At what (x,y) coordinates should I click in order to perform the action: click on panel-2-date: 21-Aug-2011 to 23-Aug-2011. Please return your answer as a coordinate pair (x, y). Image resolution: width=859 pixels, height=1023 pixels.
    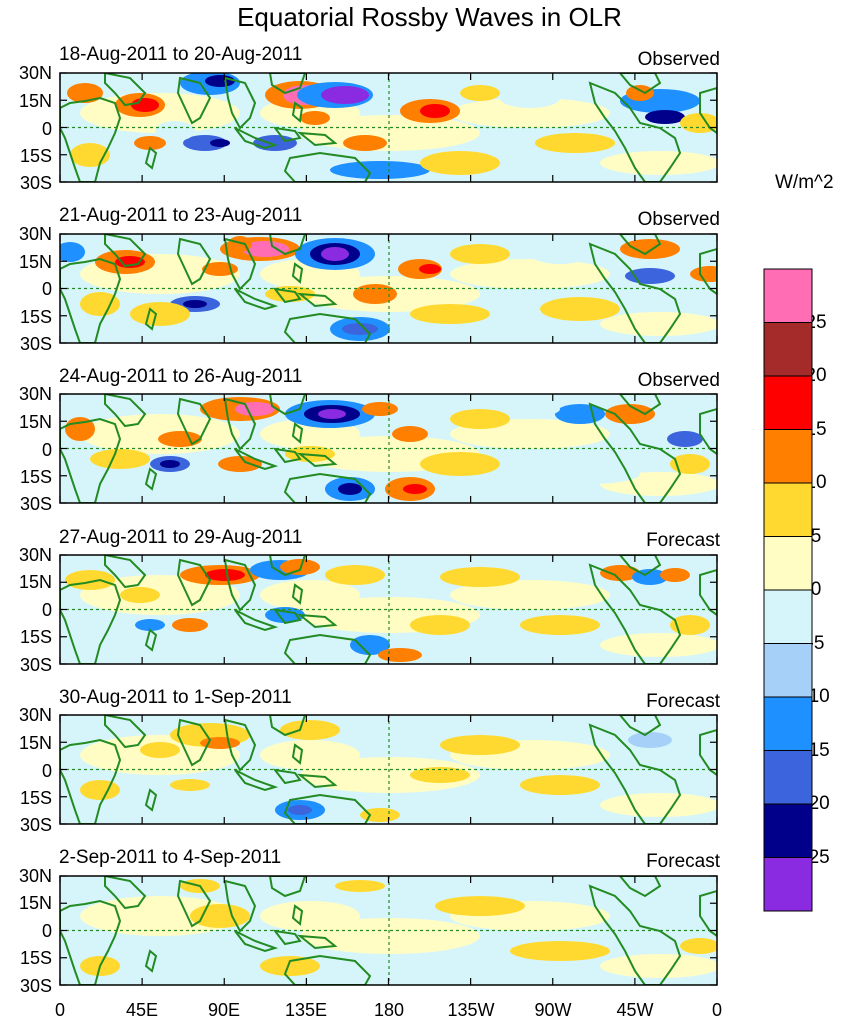
    Looking at the image, I should click on (181, 215).